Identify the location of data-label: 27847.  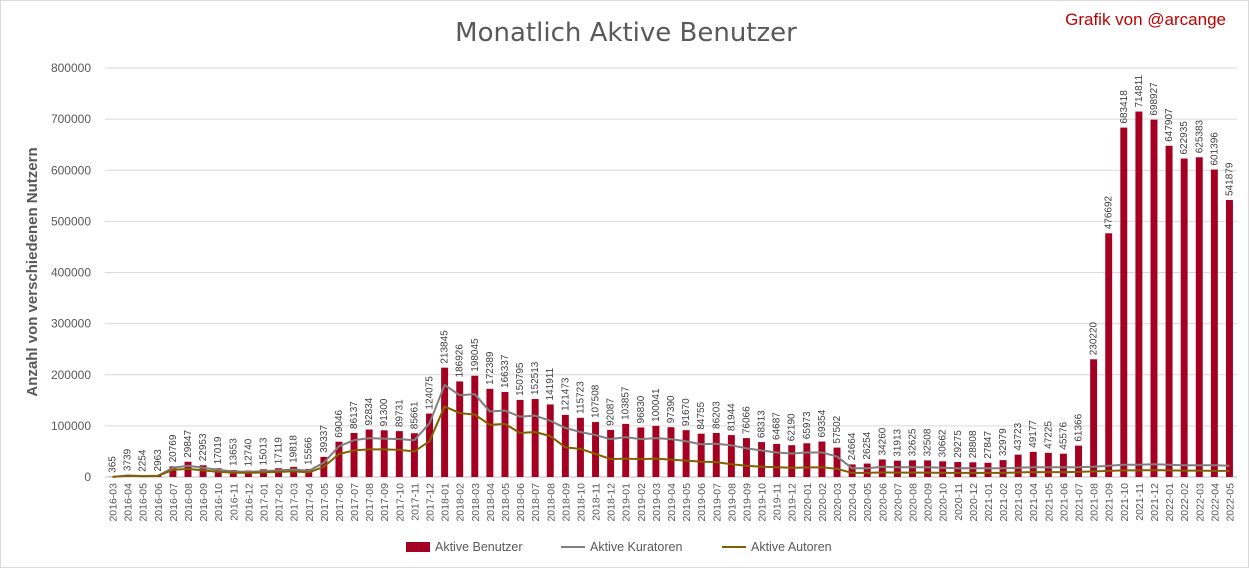
(988, 445).